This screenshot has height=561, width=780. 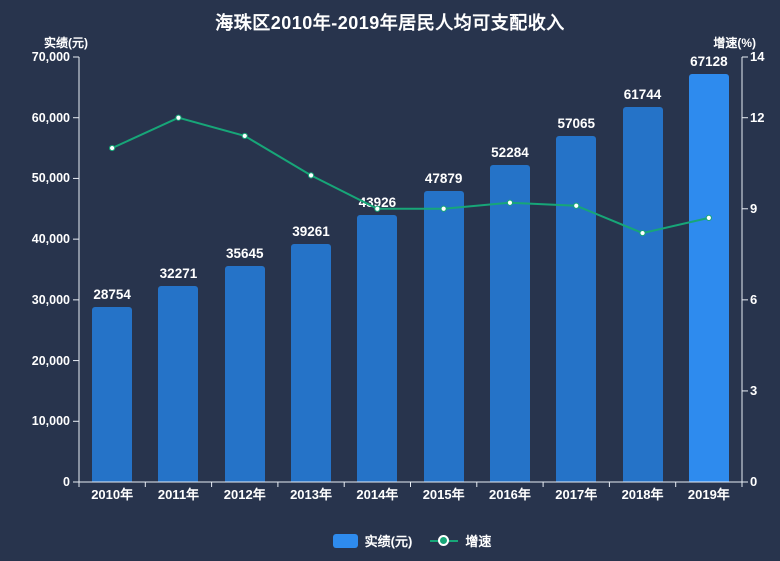 What do you see at coordinates (377, 203) in the screenshot?
I see `bar-value-label: 43926` at bounding box center [377, 203].